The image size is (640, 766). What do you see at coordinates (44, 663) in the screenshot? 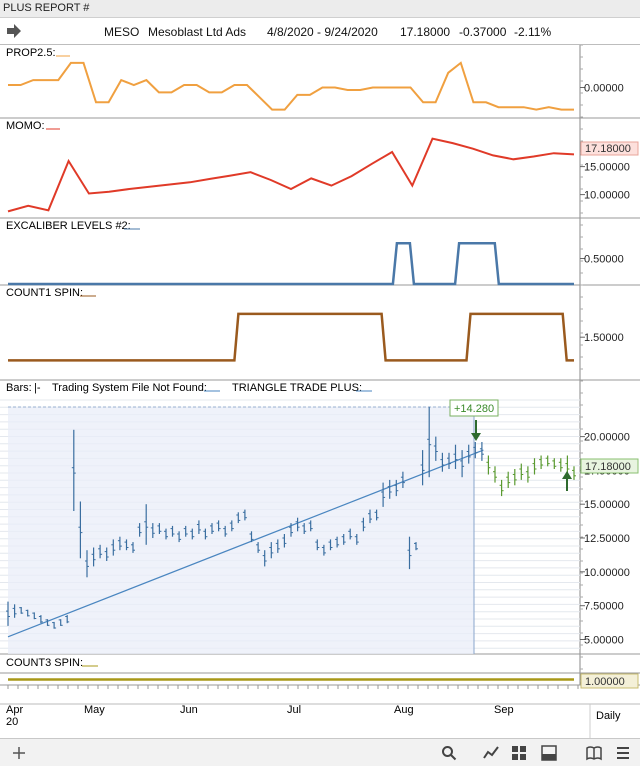
I see `count3-panel-label: COUNT3 SPIN:` at bounding box center [44, 663].